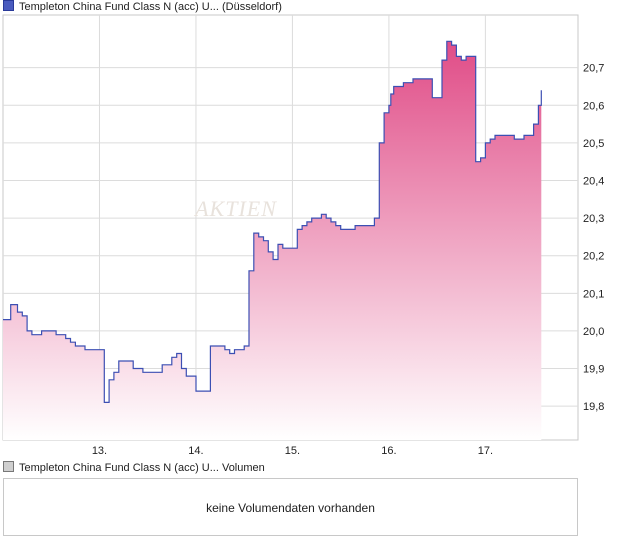 Image resolution: width=620 pixels, height=546 pixels. I want to click on x-tick-label: 14., so click(195, 451).